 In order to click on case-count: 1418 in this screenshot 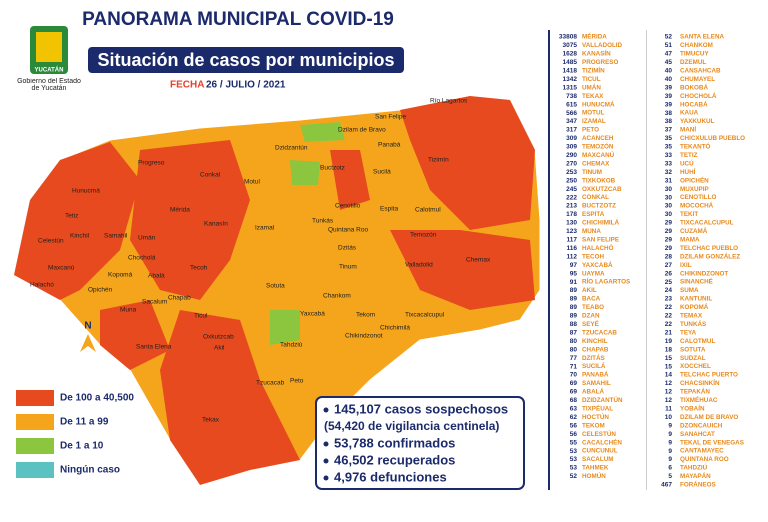, I will do `click(570, 71)`.